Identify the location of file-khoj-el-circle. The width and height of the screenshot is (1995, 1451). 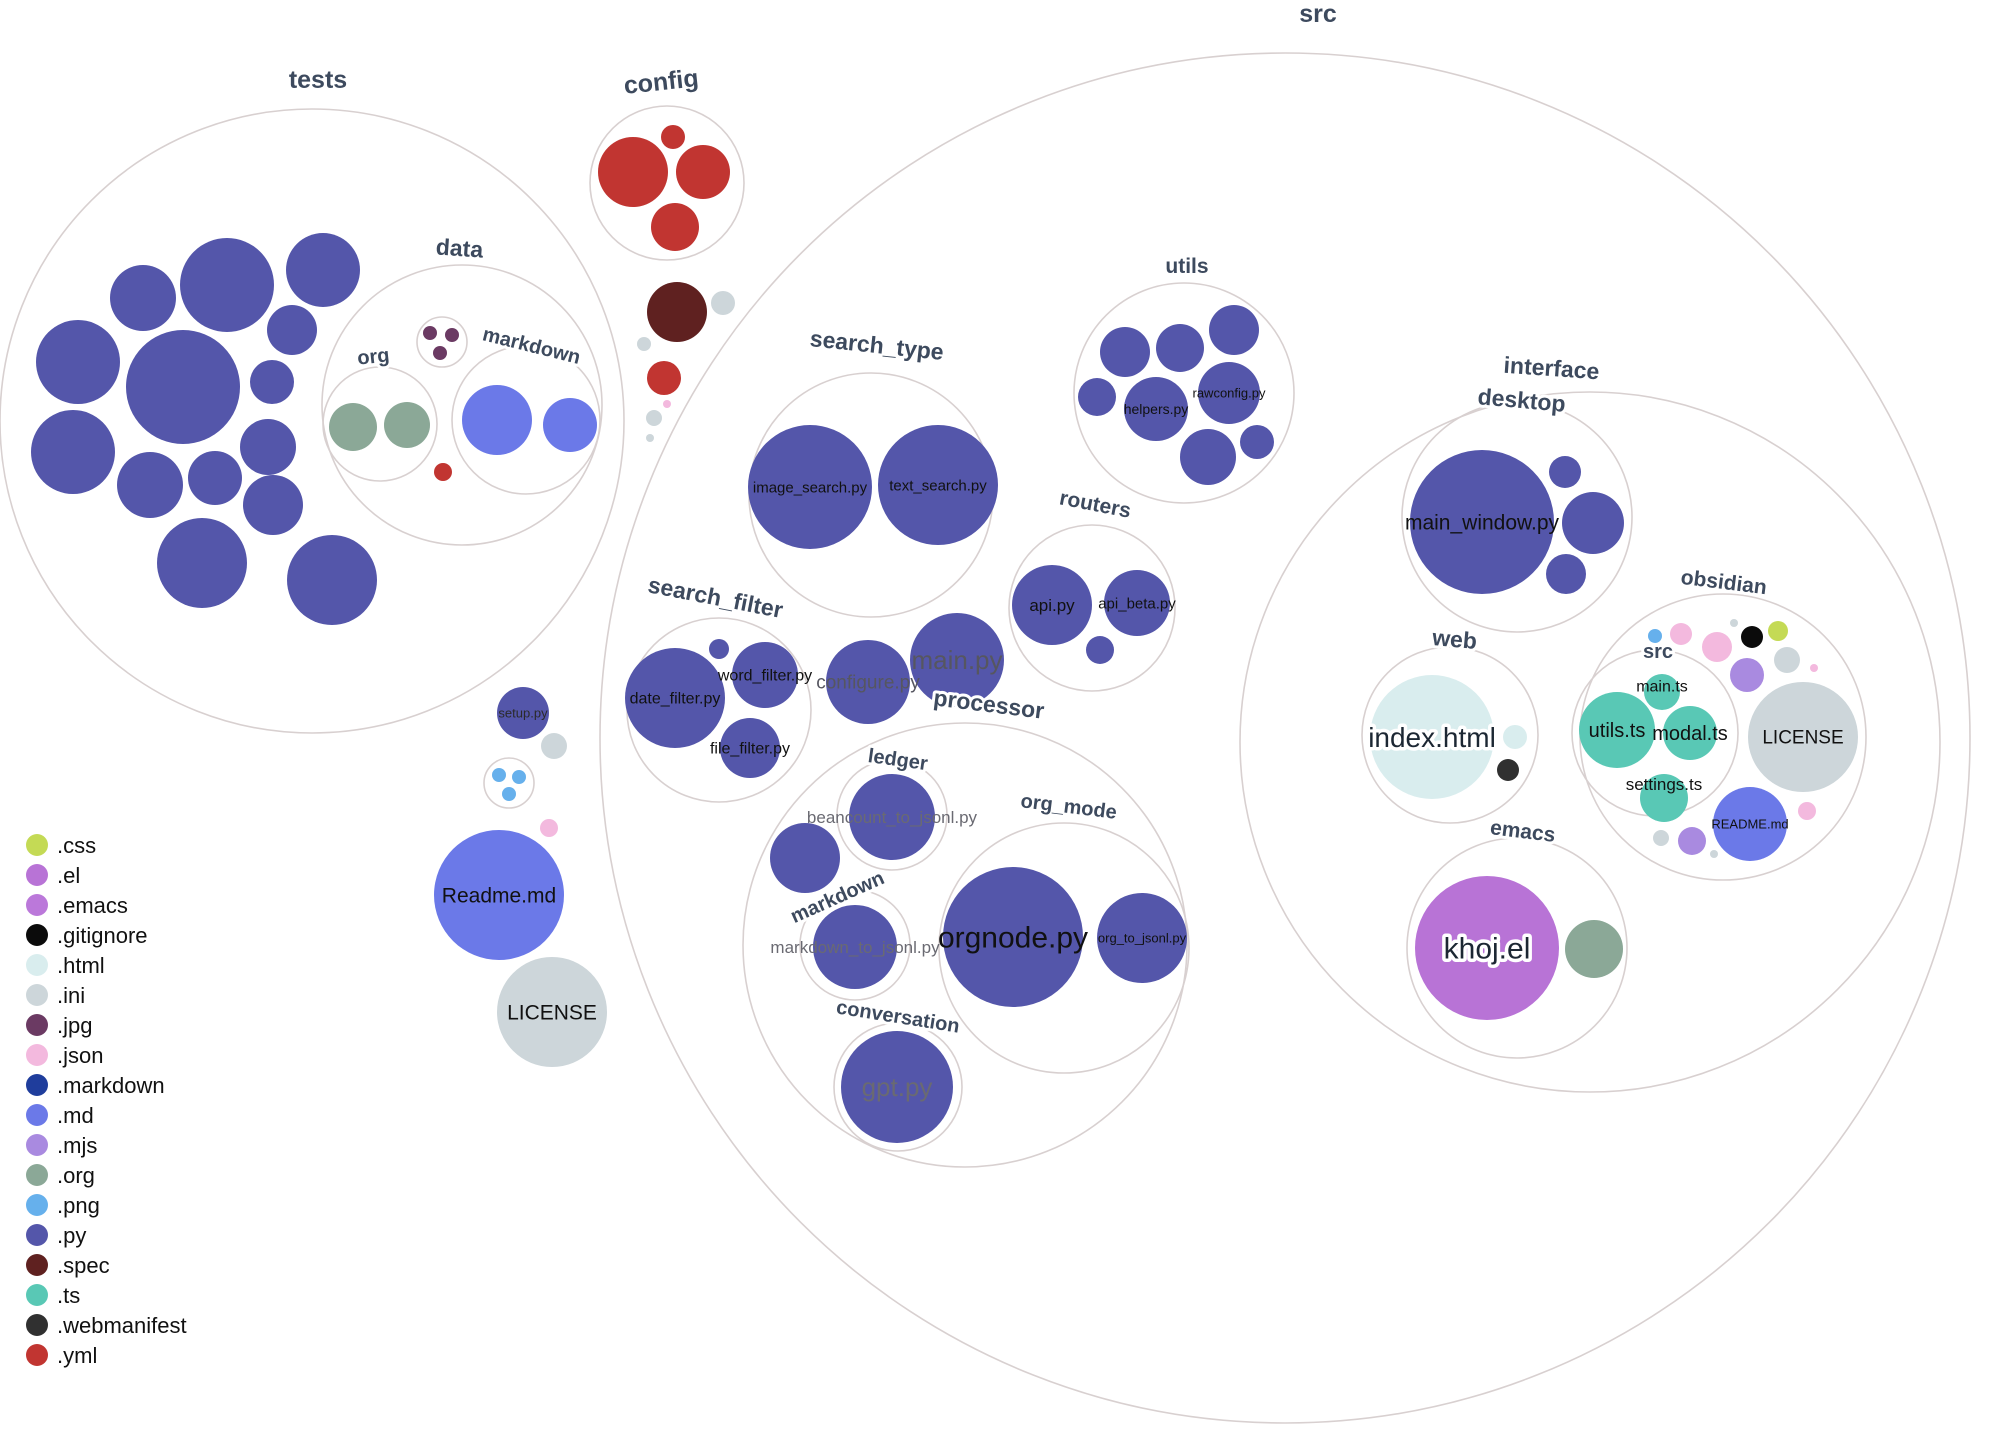
(1487, 948).